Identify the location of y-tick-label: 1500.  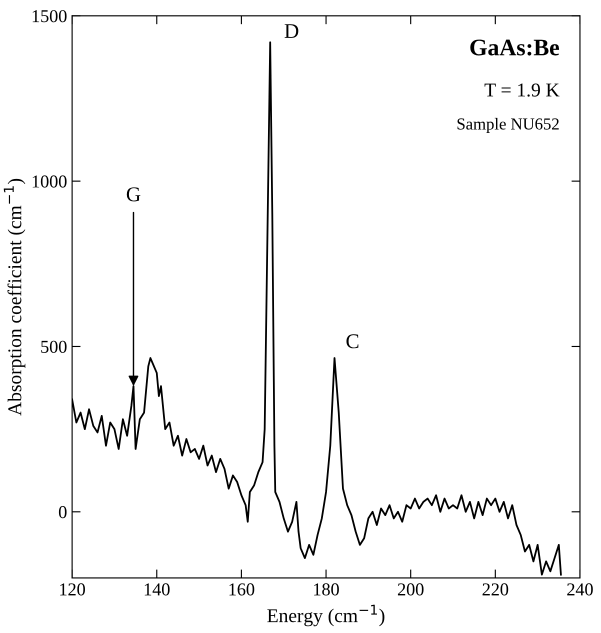
(49, 16).